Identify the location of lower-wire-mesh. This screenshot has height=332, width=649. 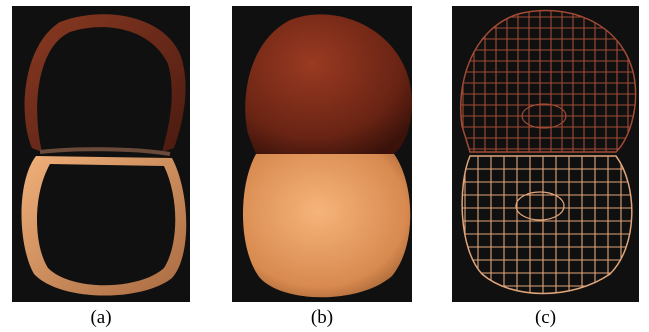
(547, 225).